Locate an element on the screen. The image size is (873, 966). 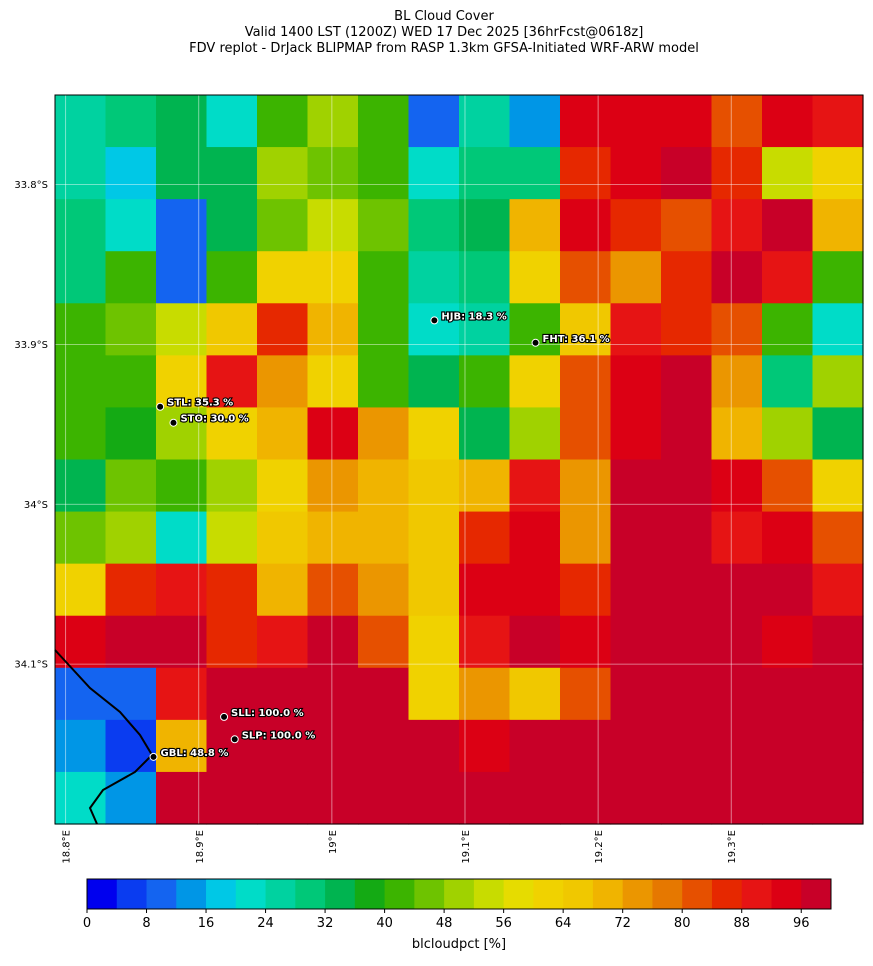
station-marker is located at coordinates (173, 422).